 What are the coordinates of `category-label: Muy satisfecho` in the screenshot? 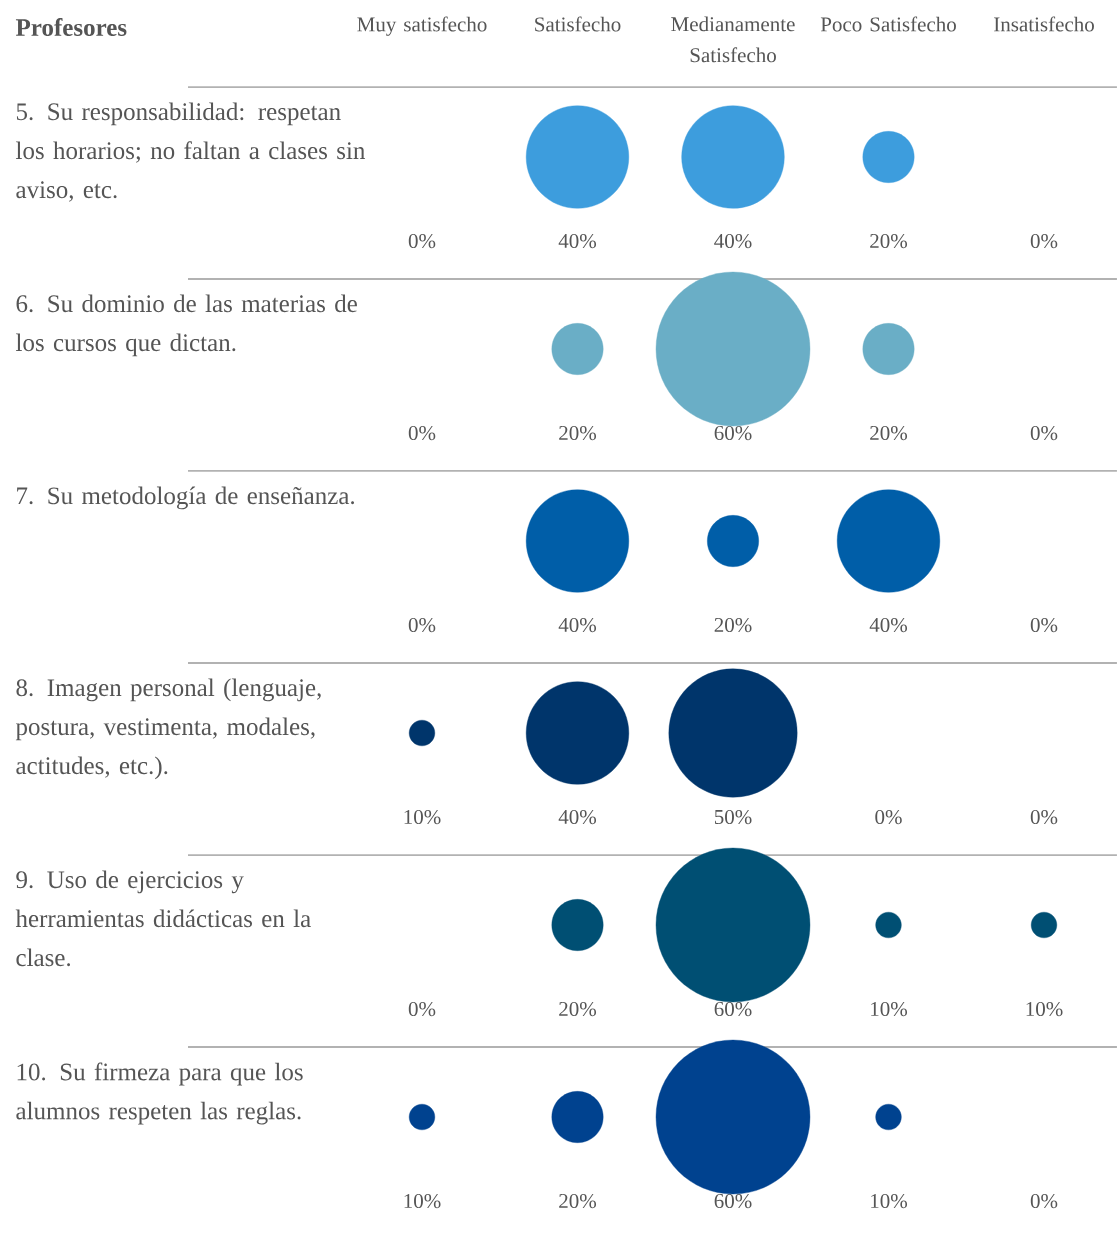 It's located at (422, 26).